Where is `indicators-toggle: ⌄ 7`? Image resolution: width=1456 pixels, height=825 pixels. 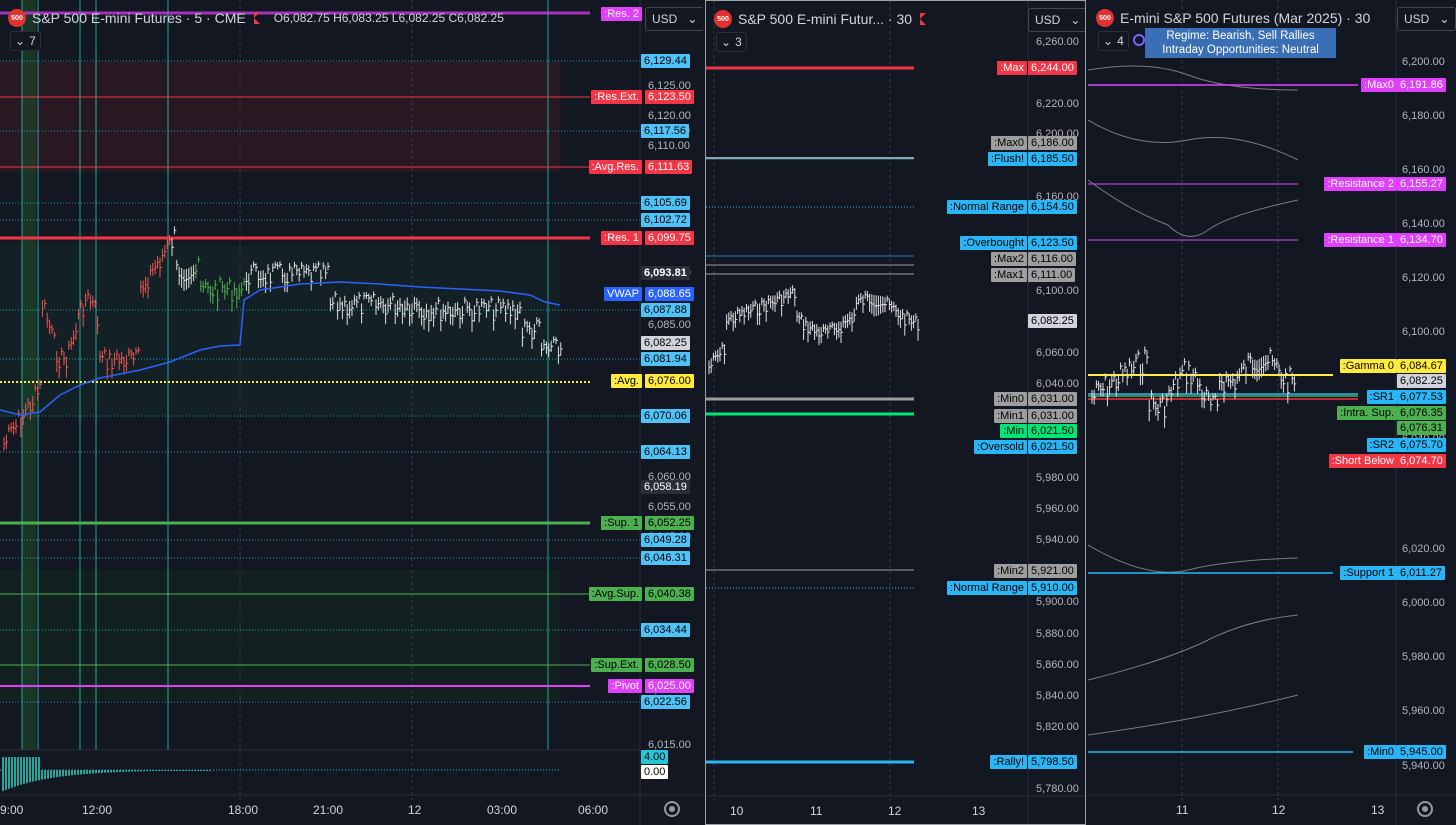 indicators-toggle: ⌄ 7 is located at coordinates (25, 41).